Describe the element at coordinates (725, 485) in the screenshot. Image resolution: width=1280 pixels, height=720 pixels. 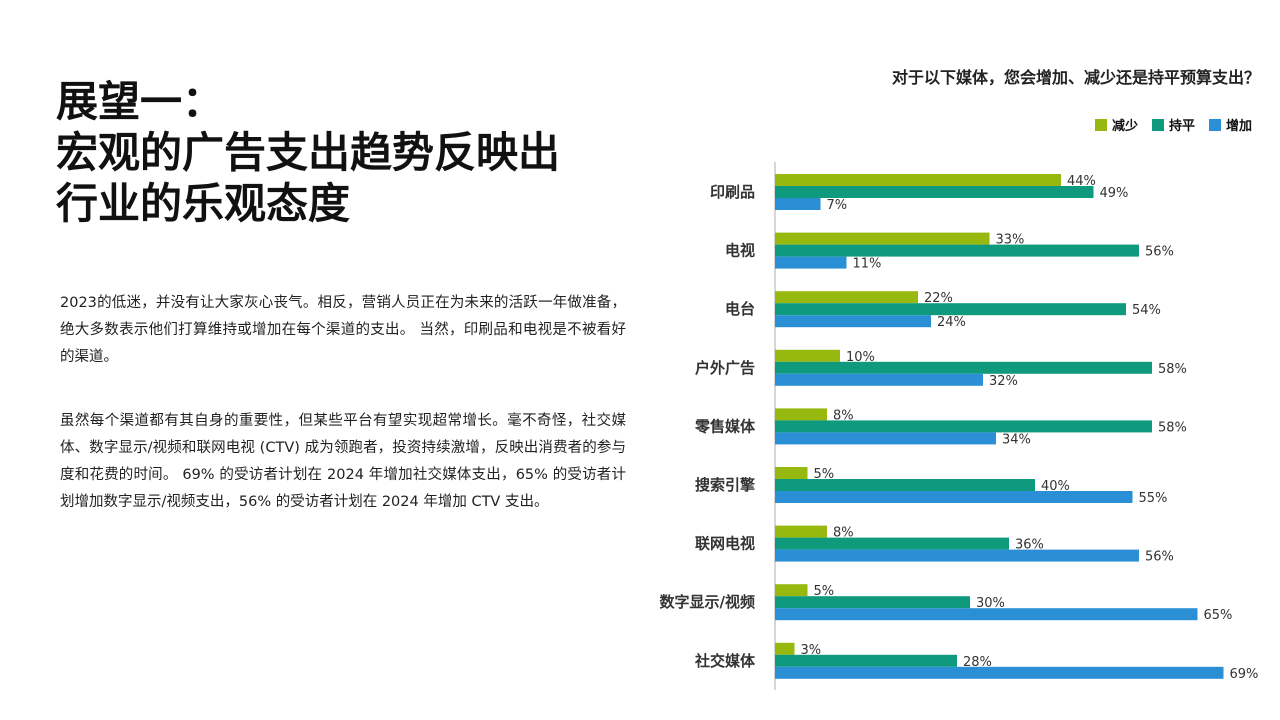
I see `category-label: 搜索引擎` at that location.